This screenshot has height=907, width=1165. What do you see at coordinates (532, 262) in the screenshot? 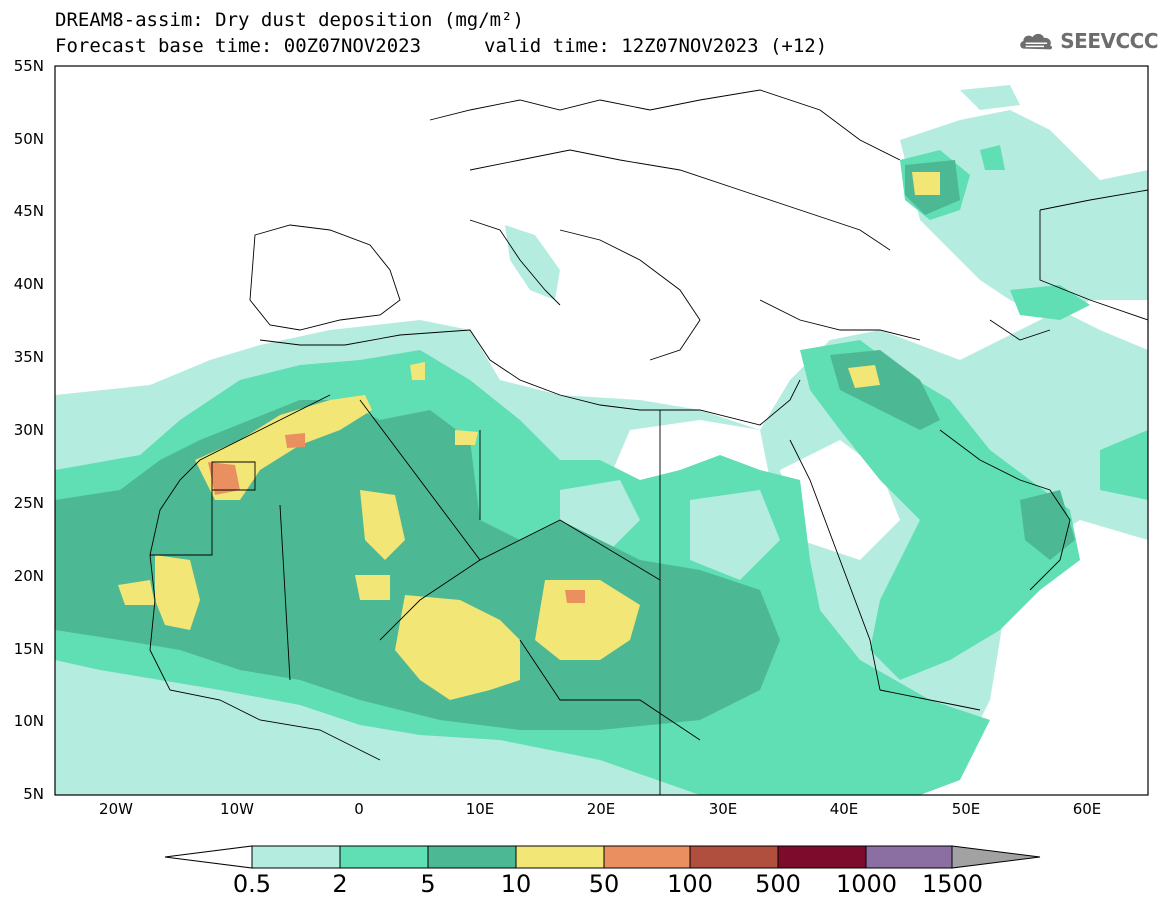
I see `dust-contour-0.5-italy` at bounding box center [532, 262].